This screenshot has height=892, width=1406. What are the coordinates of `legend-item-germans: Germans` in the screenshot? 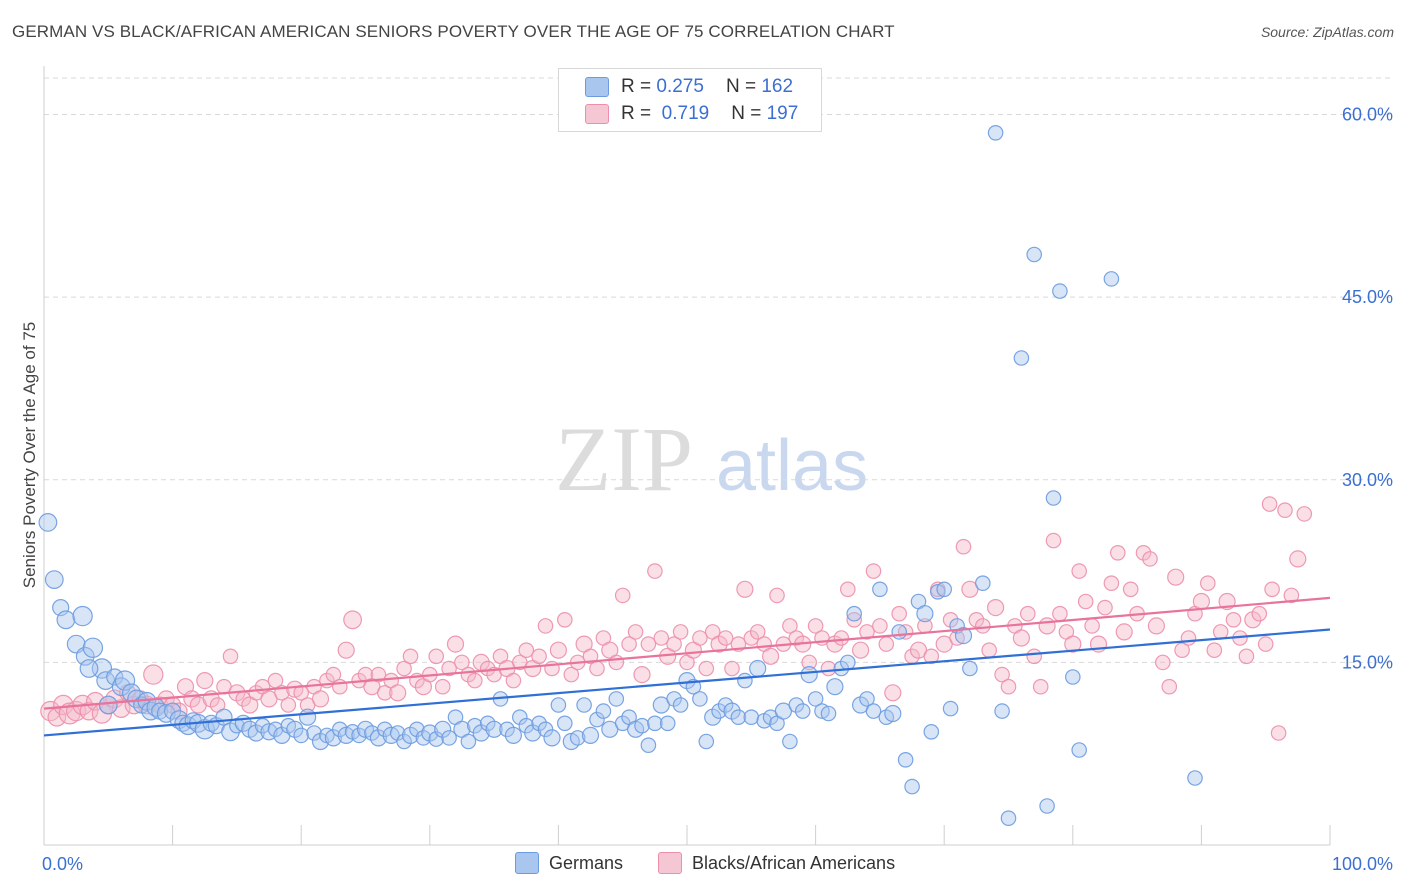 It's located at (569, 863).